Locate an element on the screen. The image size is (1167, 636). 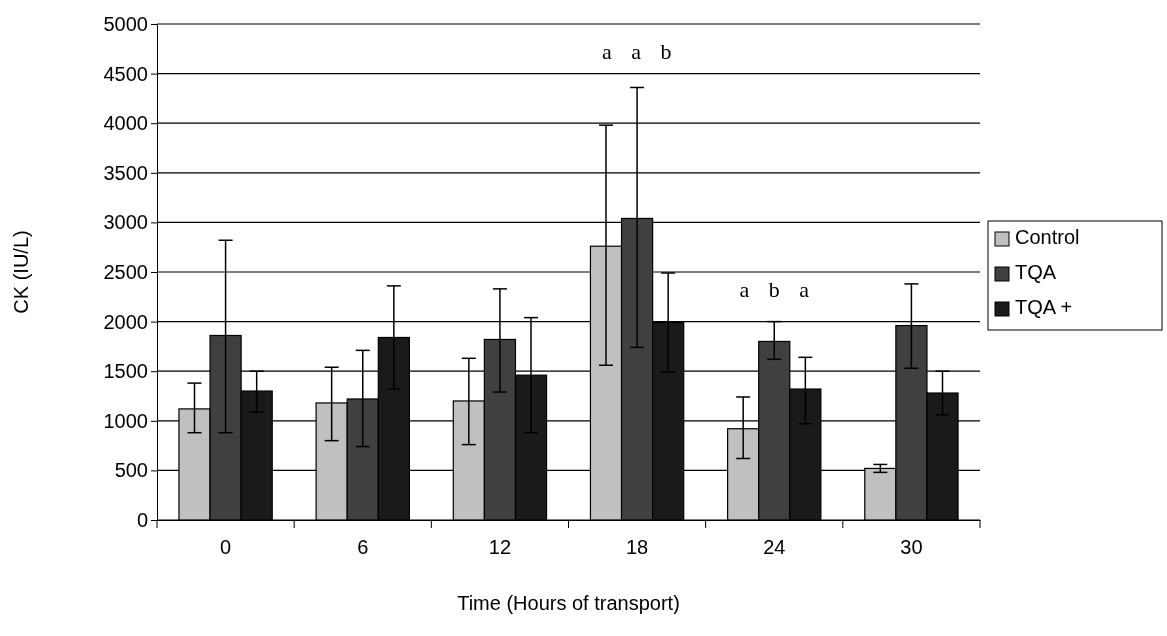
x-tick-label: 24 is located at coordinates (774, 547).